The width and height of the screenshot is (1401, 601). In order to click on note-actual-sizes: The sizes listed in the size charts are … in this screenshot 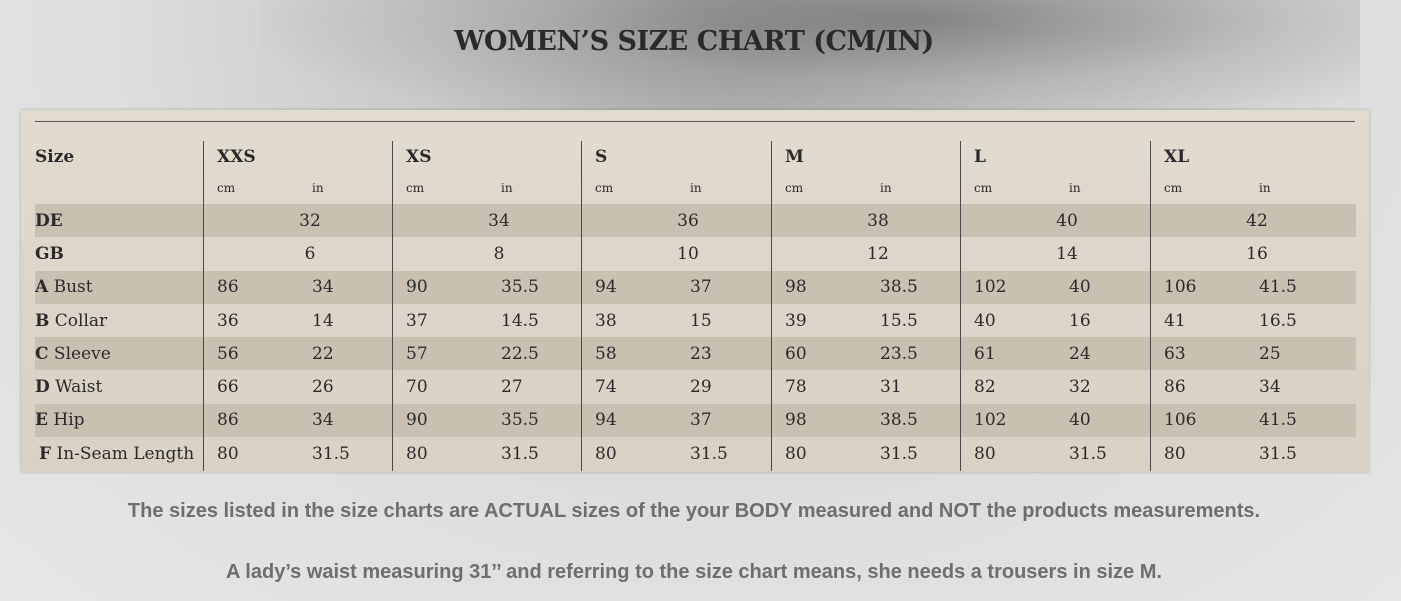, I will do `click(694, 511)`.